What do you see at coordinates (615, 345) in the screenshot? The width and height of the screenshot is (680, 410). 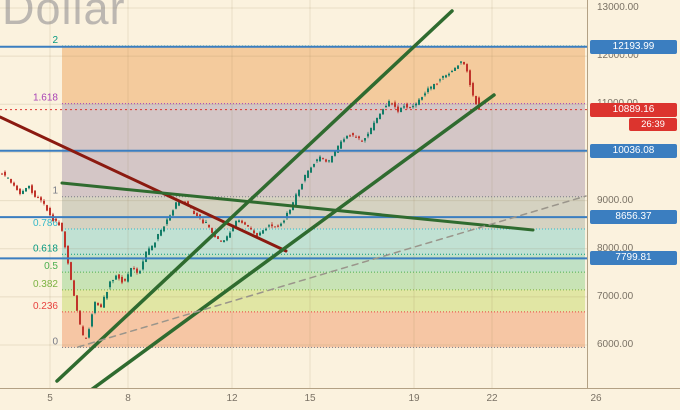 I see `price-tick: 6000.00` at bounding box center [615, 345].